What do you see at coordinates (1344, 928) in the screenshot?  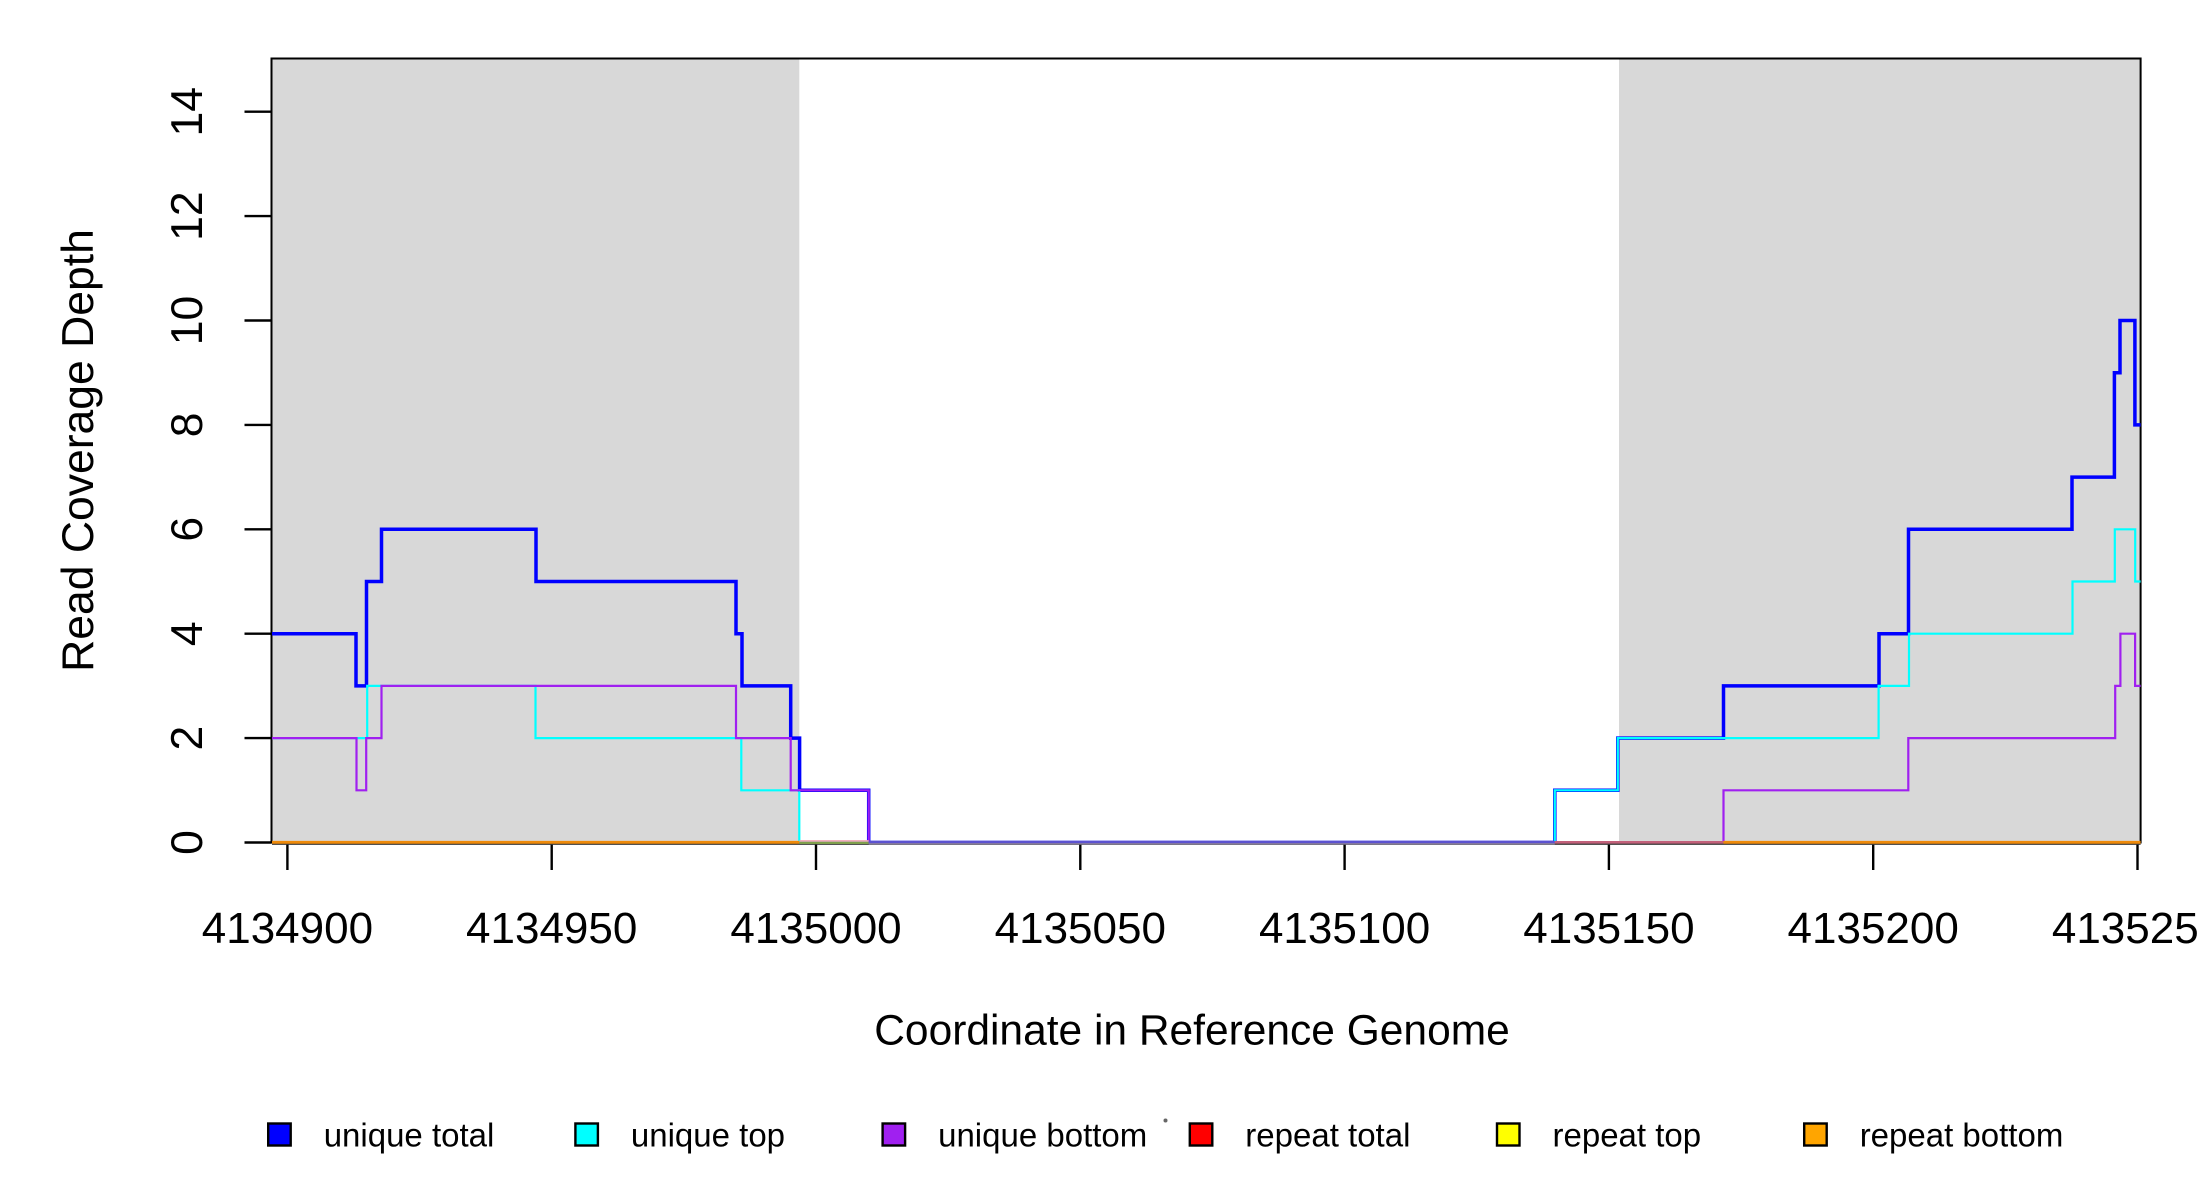 I see `svg-text: 4135100` at bounding box center [1344, 928].